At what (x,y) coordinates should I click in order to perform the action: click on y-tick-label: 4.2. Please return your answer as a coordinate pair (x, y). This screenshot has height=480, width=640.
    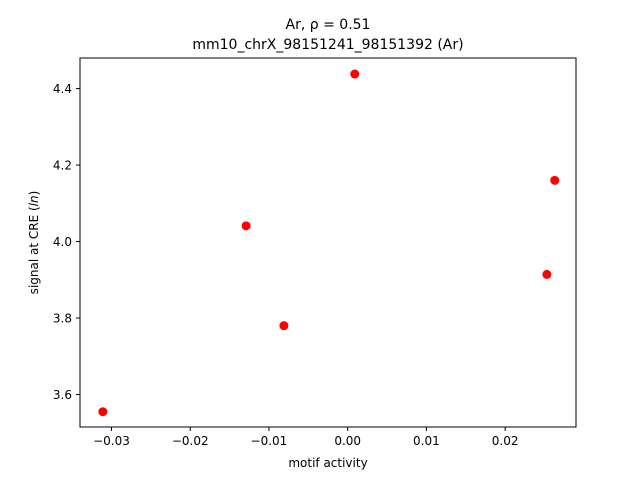
    Looking at the image, I should click on (62, 166).